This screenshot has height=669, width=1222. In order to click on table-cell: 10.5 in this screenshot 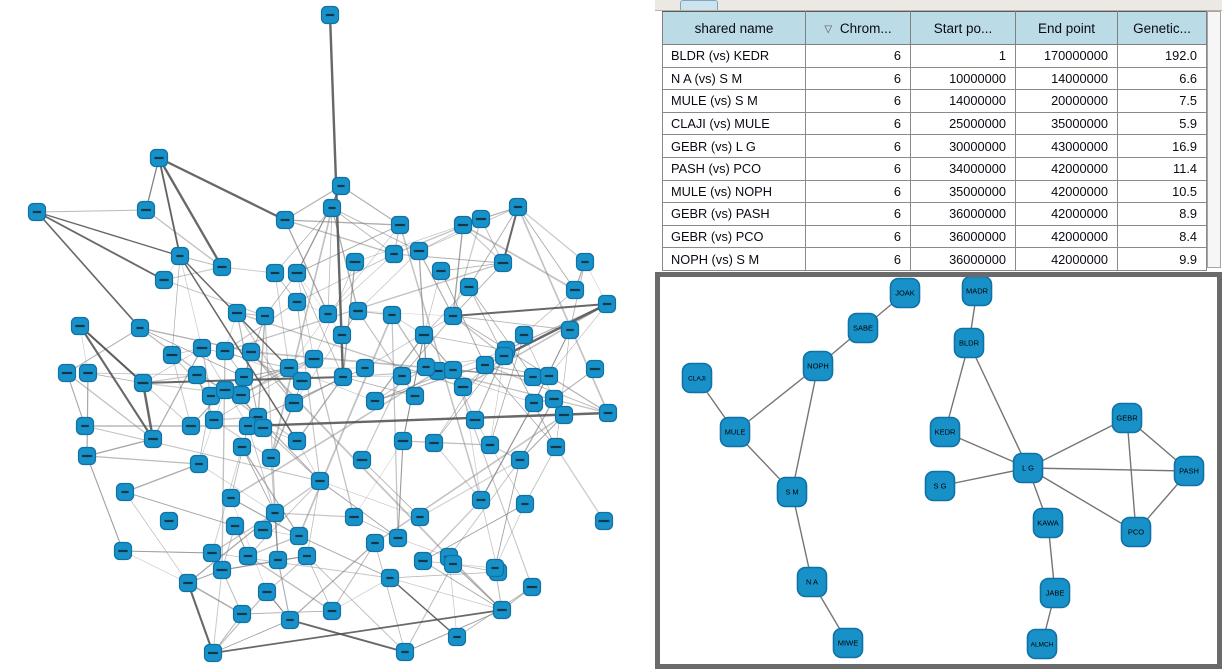, I will do `click(1162, 191)`.